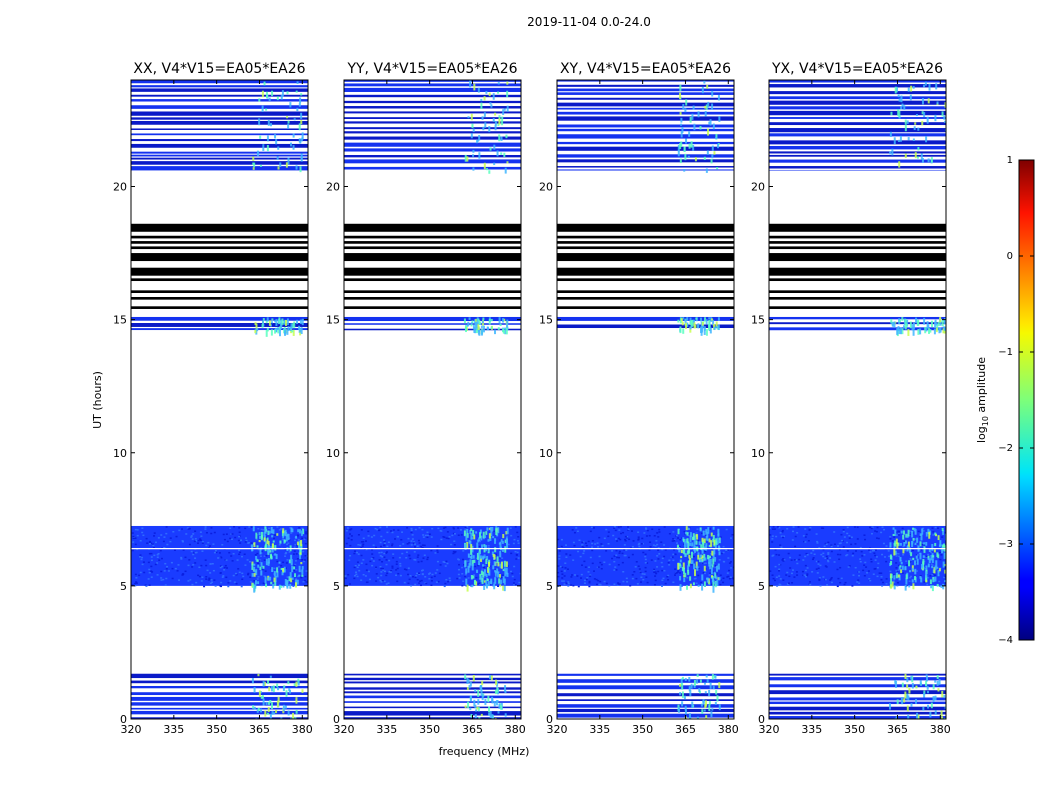 The width and height of the screenshot is (1050, 800). I want to click on colorbar-label-rest: amplitude, so click(981, 386).